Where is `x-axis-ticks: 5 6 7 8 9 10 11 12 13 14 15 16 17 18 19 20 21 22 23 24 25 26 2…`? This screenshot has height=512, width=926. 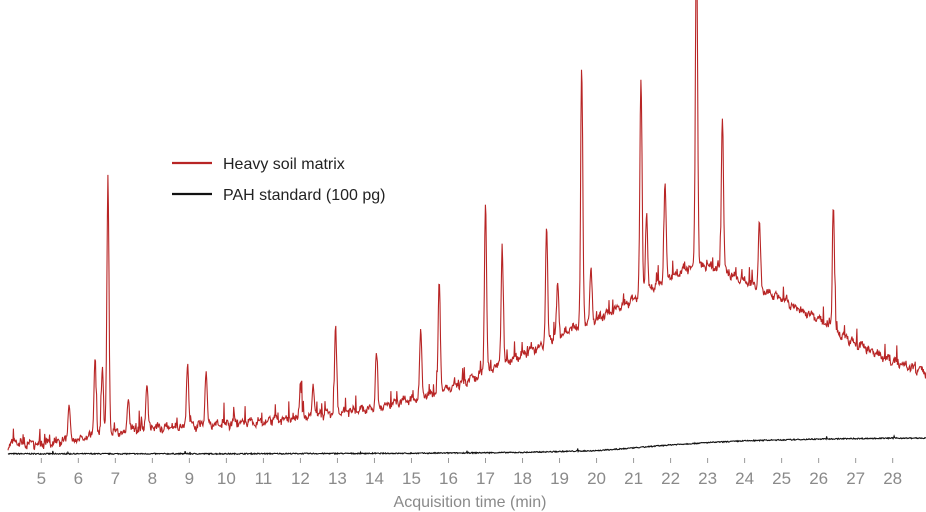
x-axis-ticks: 5 6 7 8 9 10 11 12 13 14 15 16 17 18 19 20 21 22 23 24 25 26 2… is located at coordinates (469, 473).